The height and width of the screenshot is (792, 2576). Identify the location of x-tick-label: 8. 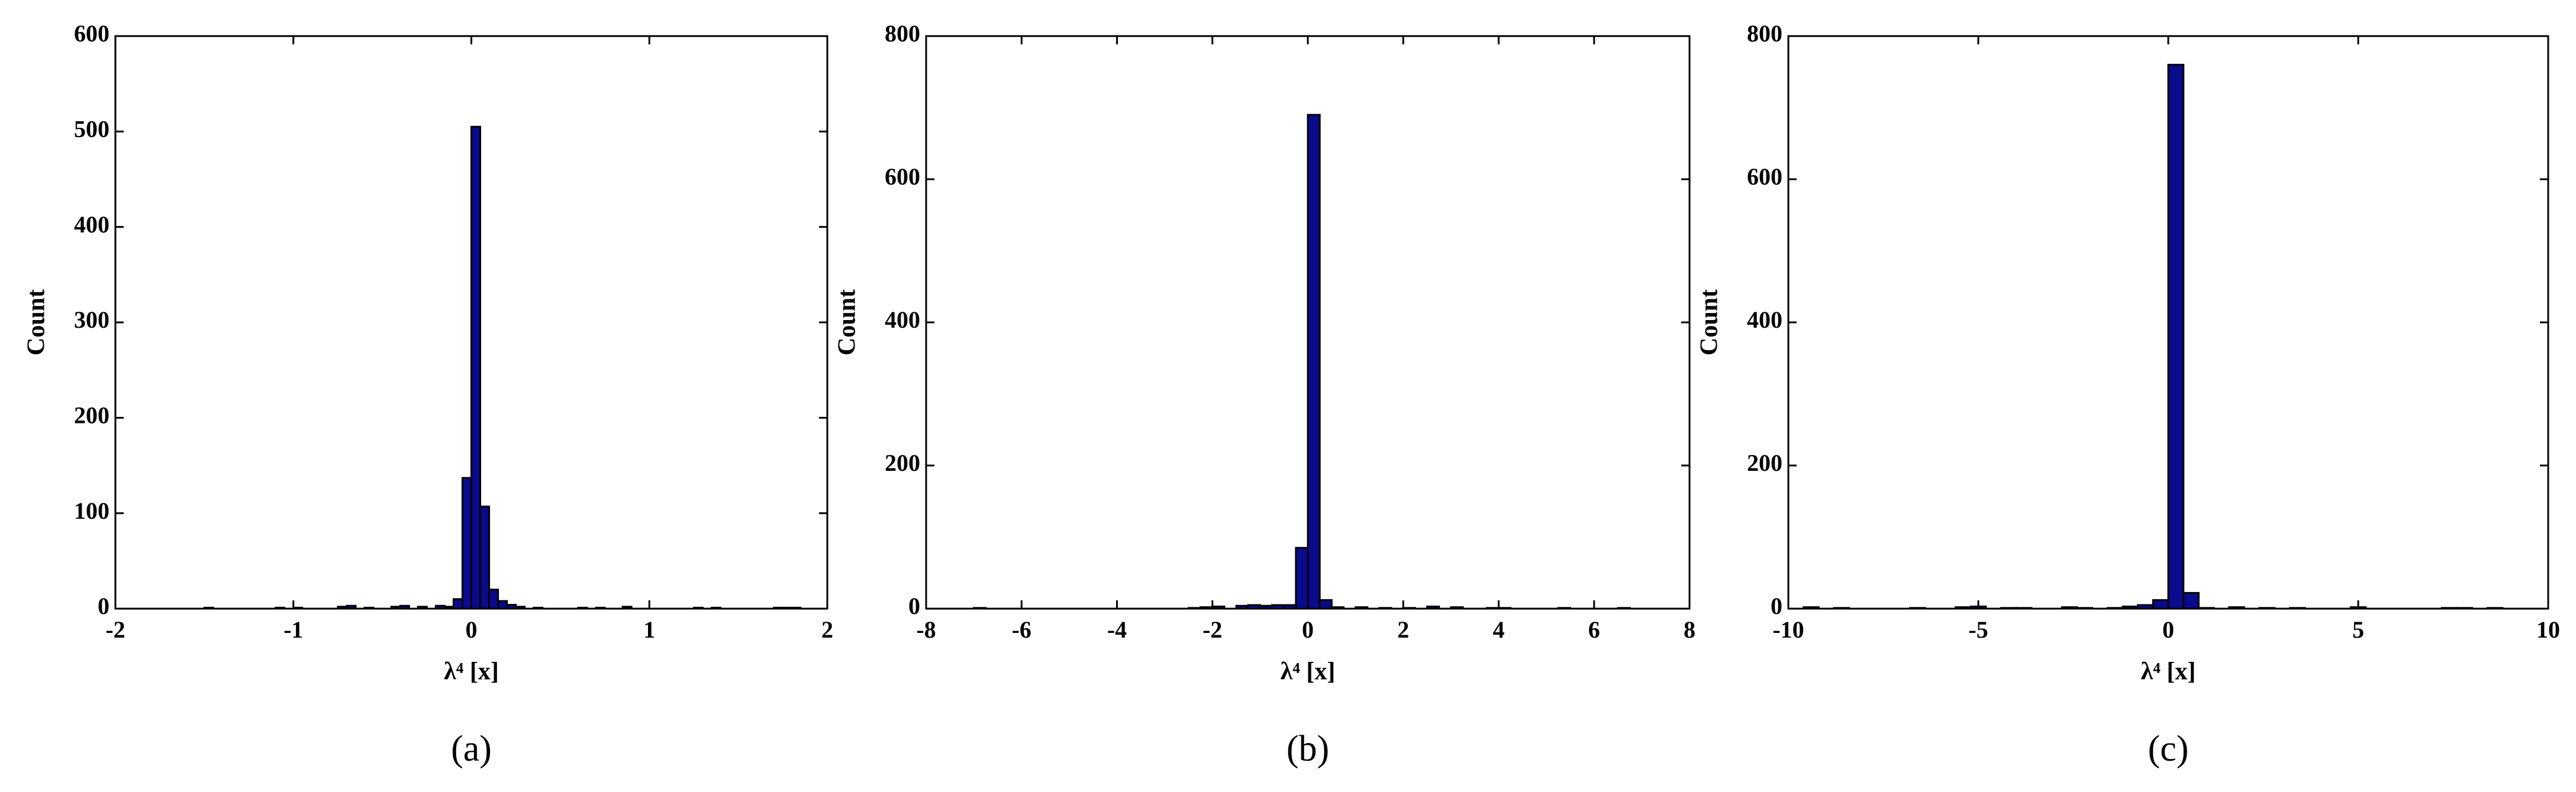
(1689, 630).